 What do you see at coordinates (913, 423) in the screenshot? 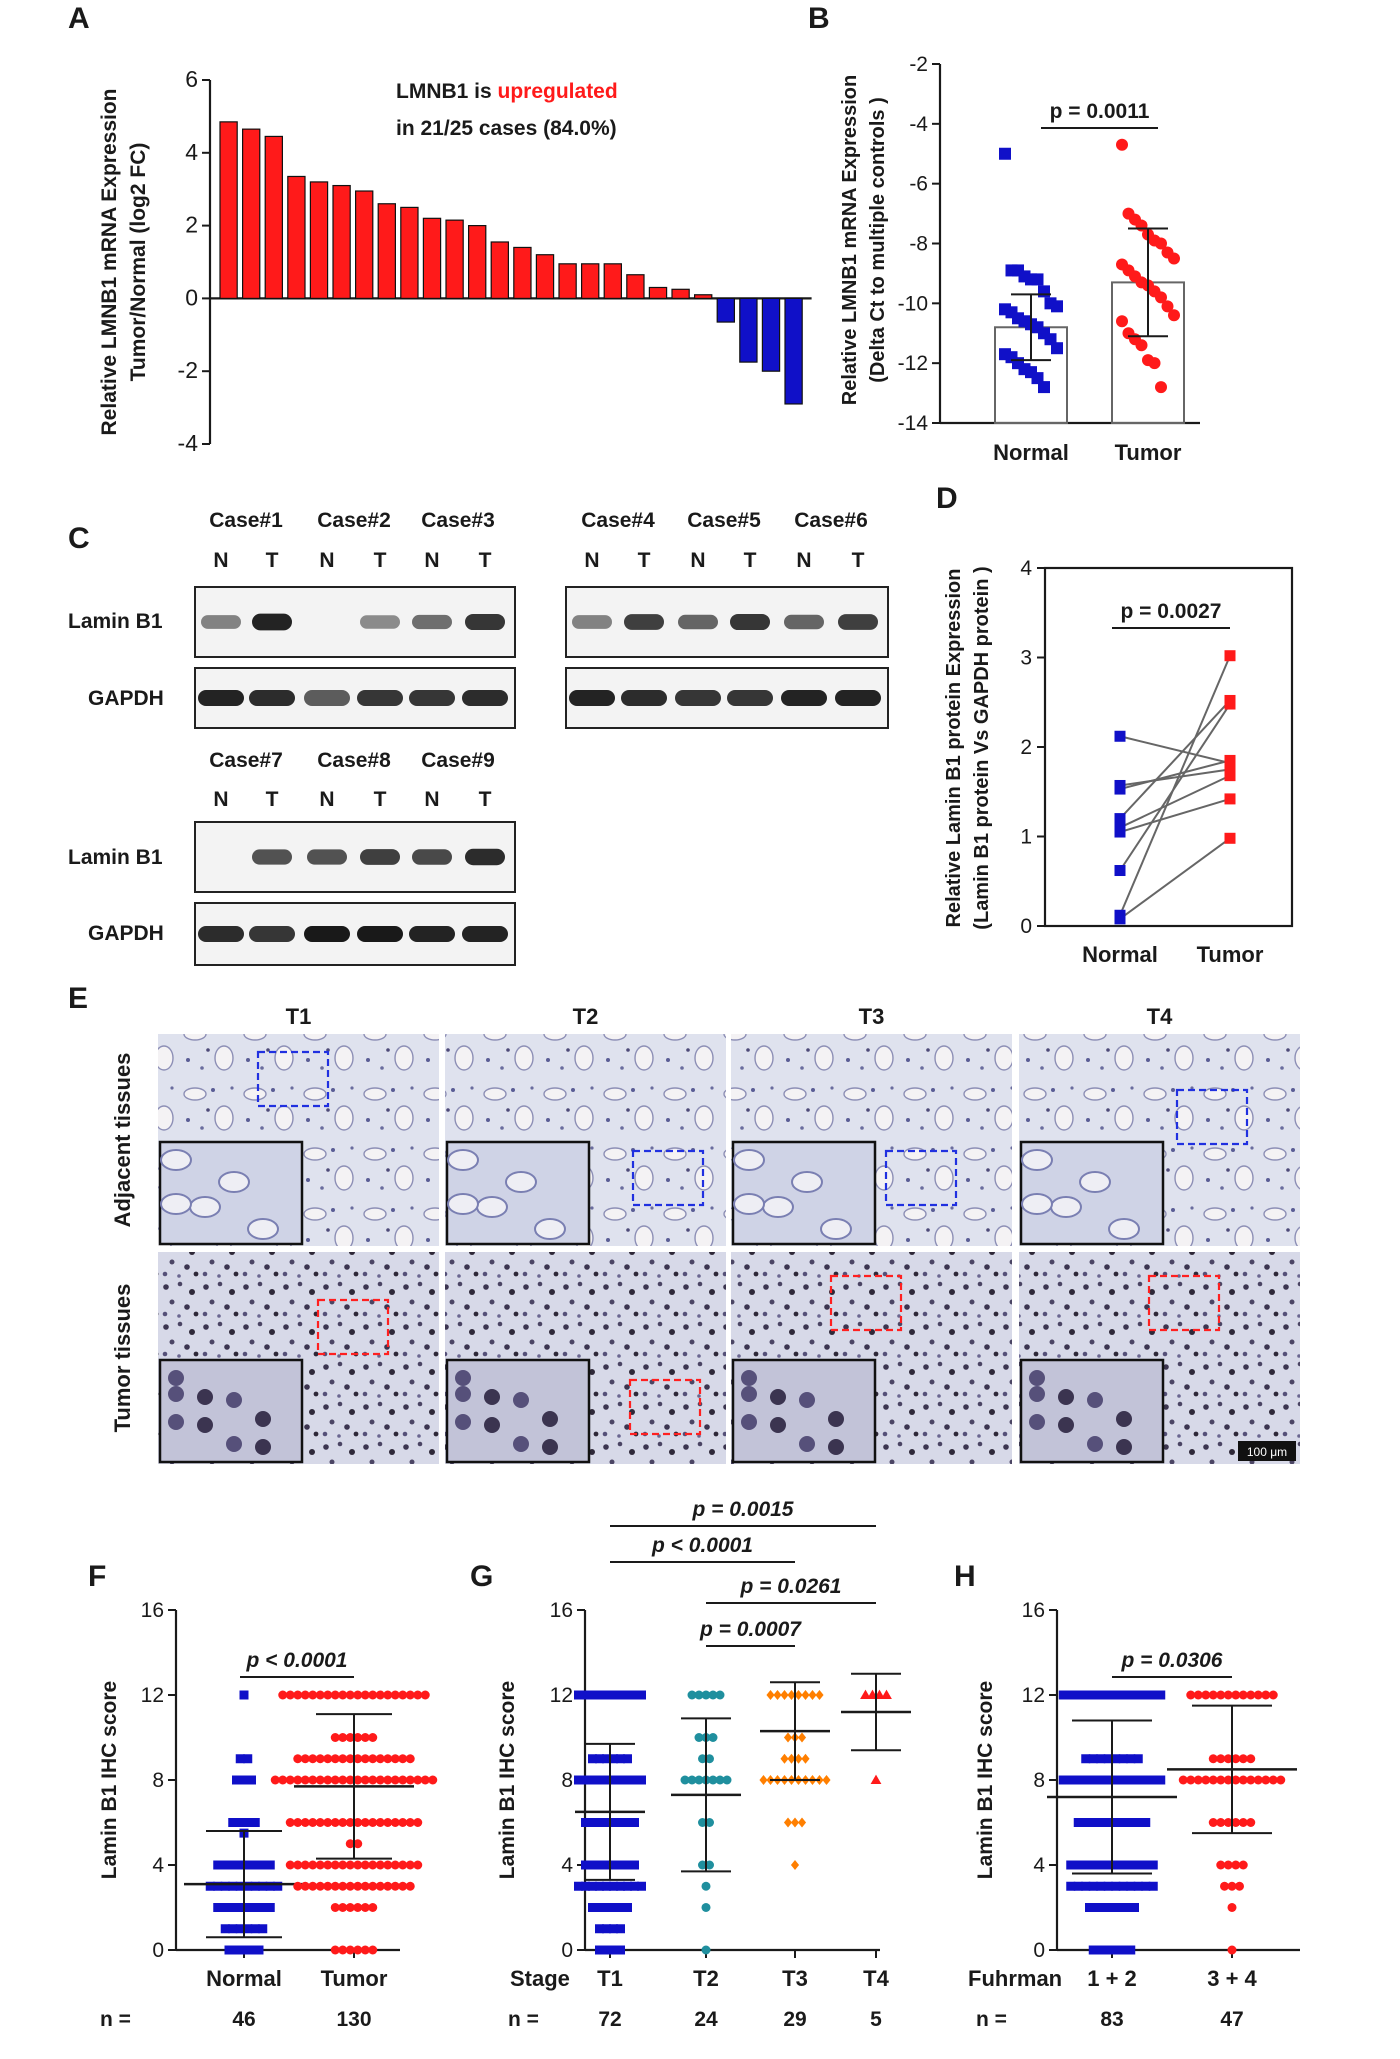
I see `y-tick-label: -14` at bounding box center [913, 423].